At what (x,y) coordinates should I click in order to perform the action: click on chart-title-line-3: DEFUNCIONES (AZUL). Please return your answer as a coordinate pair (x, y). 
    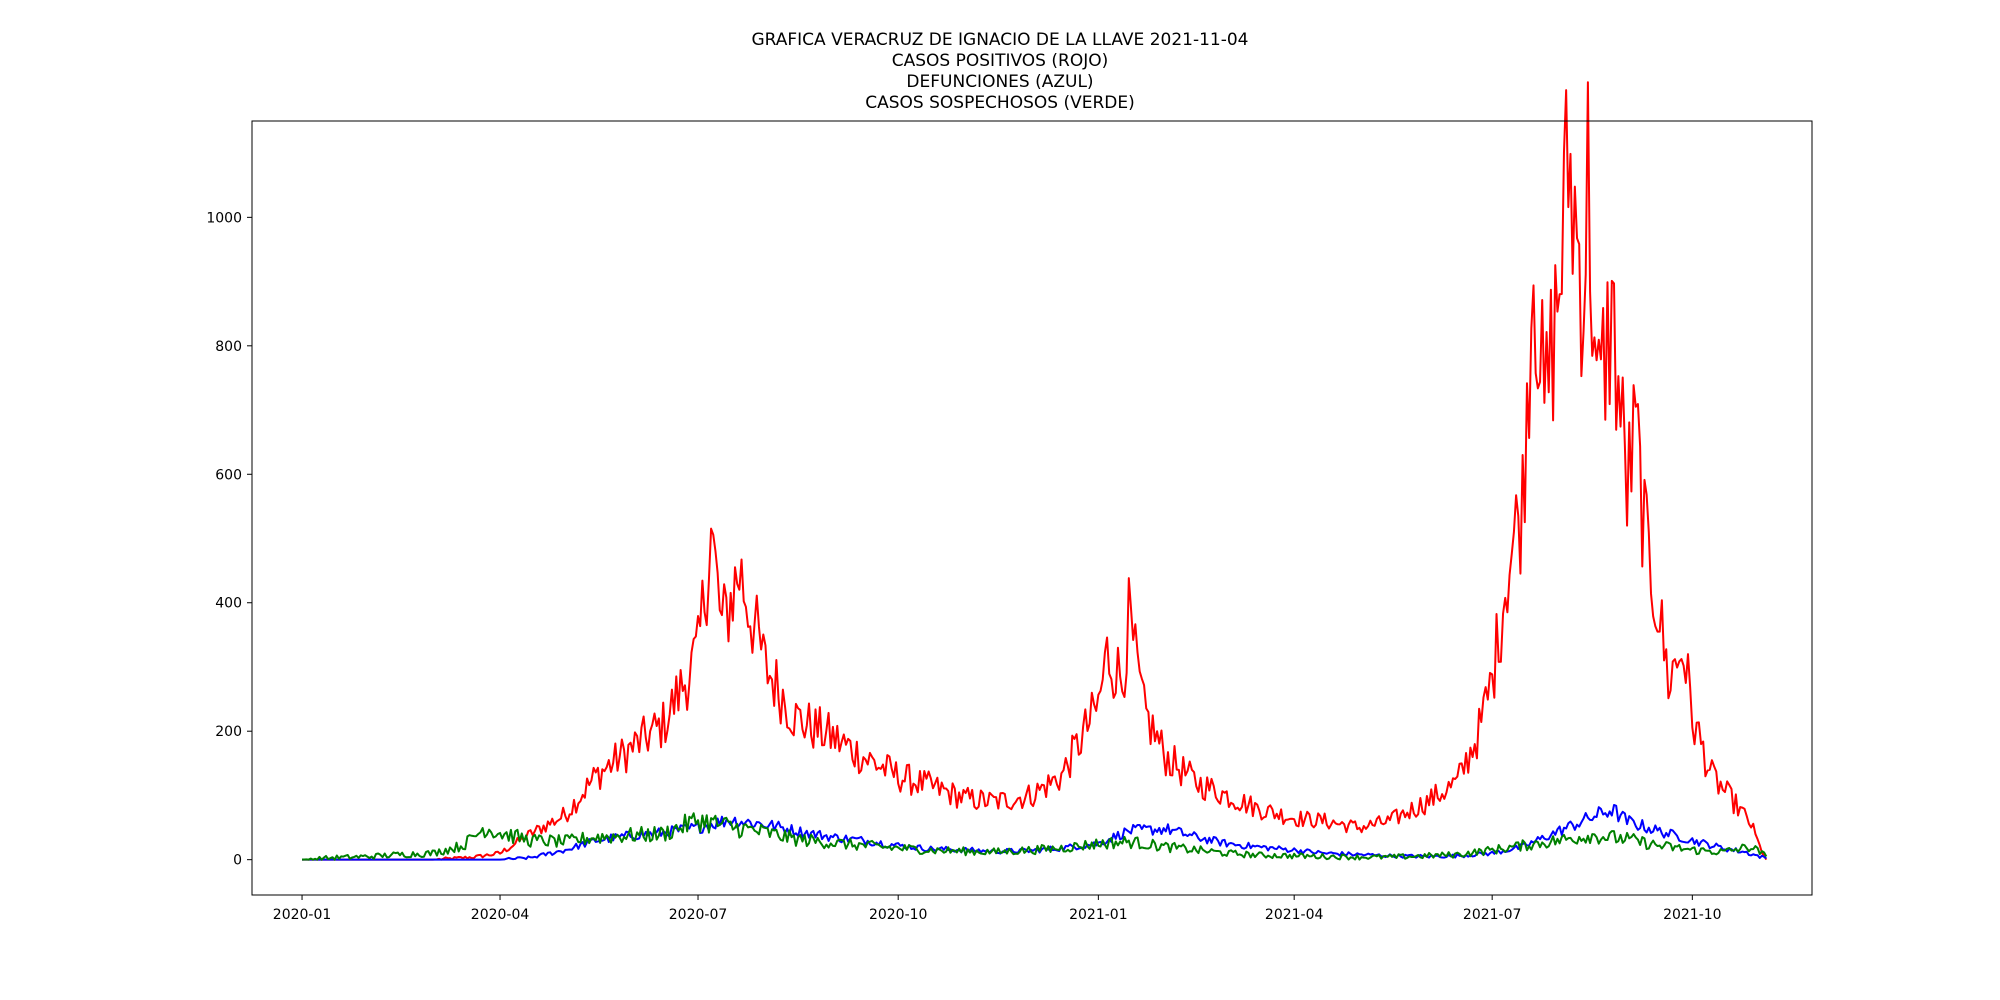
    Looking at the image, I should click on (1000, 82).